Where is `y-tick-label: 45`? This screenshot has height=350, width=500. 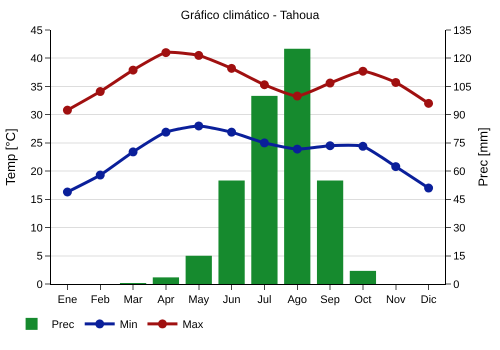
y-tick-label: 45 is located at coordinates (36, 30).